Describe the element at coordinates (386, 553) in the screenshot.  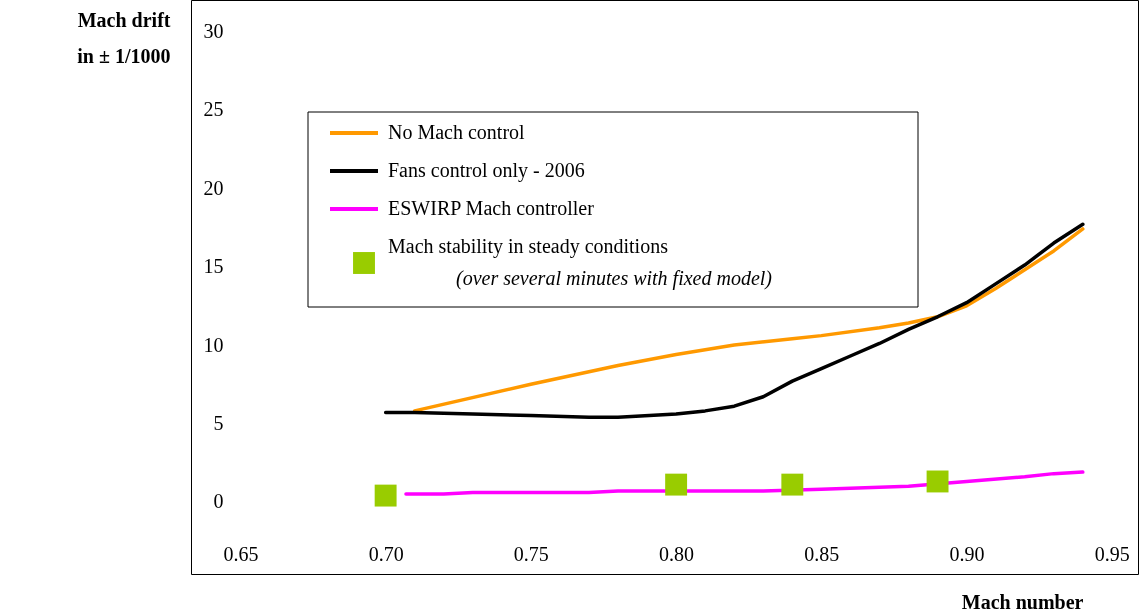
I see `x-tick-label: 0.70` at that location.